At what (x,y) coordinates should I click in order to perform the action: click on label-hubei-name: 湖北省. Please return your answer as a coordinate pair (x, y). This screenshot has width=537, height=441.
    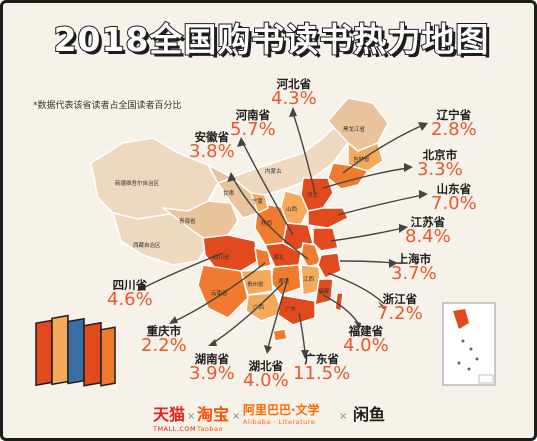
    Looking at the image, I should click on (266, 366).